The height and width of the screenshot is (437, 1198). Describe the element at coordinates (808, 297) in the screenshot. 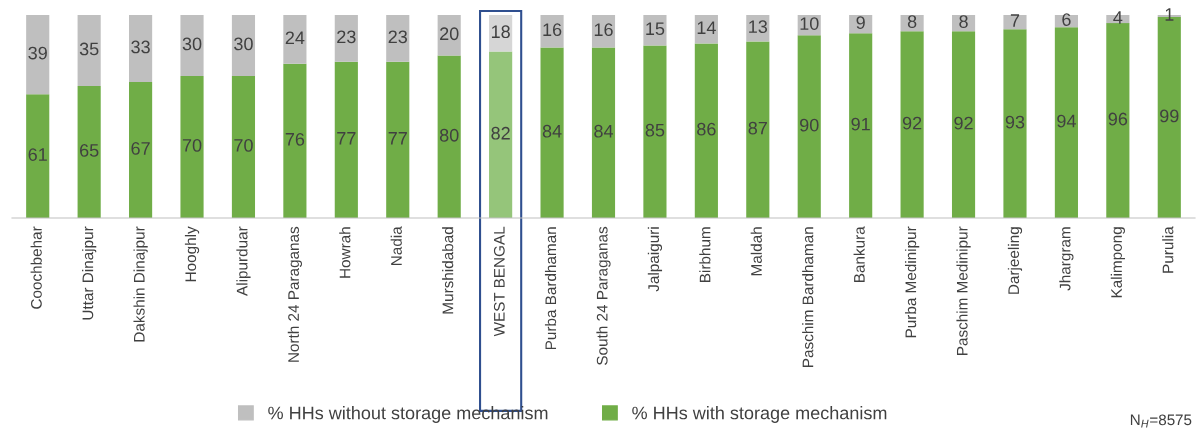

I see `x-tick-label: Paschim Bardhaman` at that location.